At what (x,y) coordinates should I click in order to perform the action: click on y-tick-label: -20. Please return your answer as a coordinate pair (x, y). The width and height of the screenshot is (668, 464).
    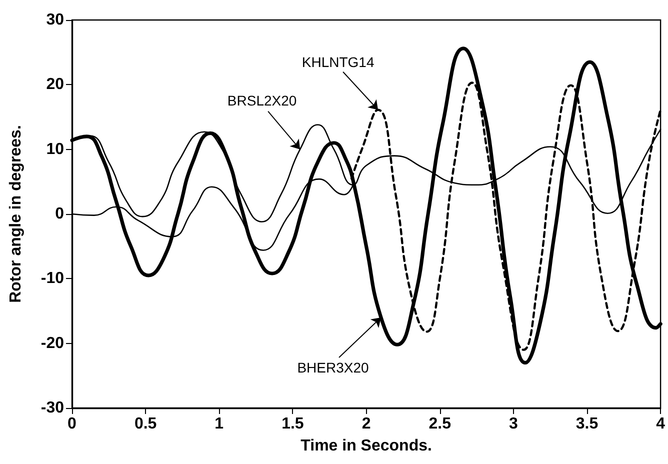
    Looking at the image, I should click on (52, 343).